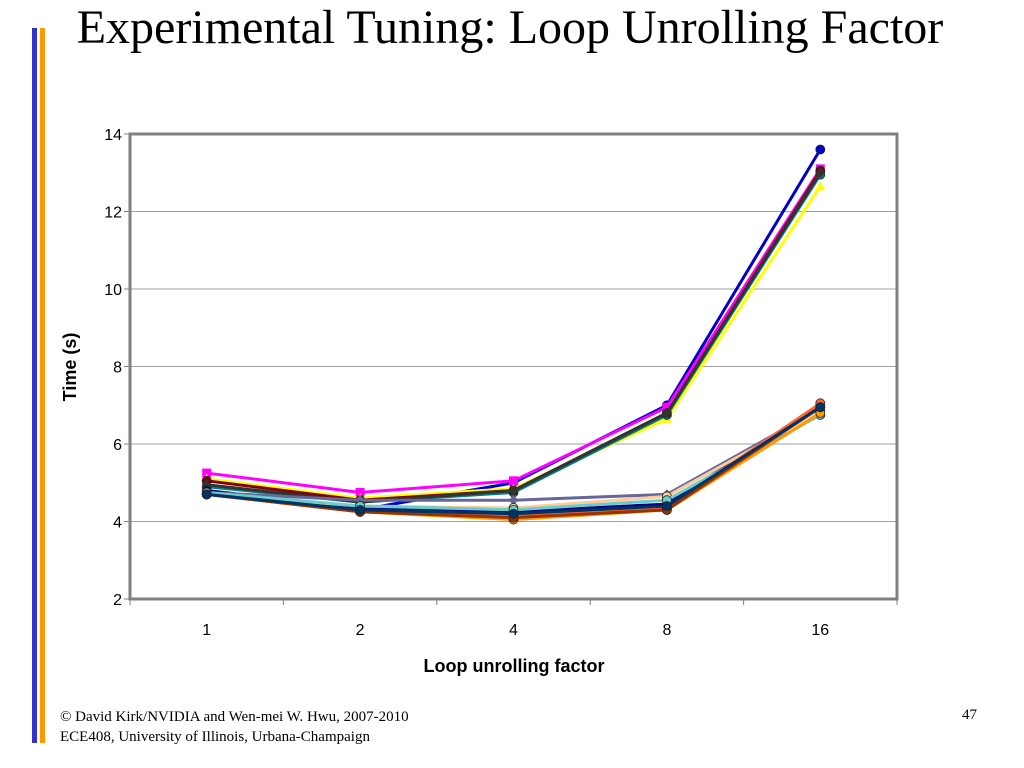 This screenshot has width=1024, height=768. I want to click on y-tick-label: 4, so click(117, 523).